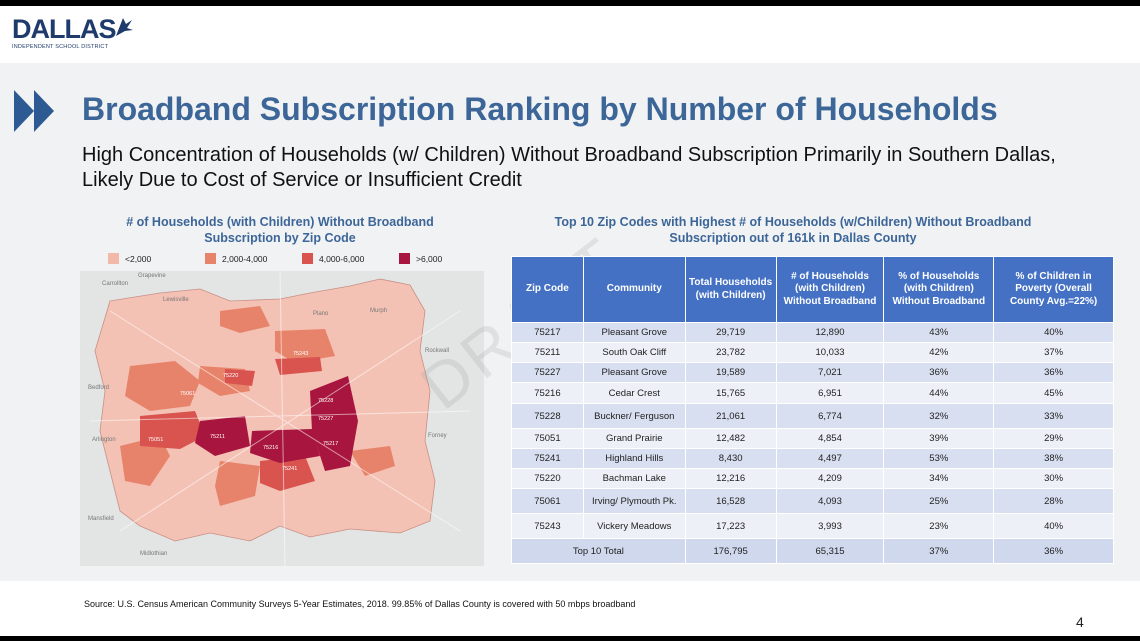 The height and width of the screenshot is (641, 1140). What do you see at coordinates (321, 314) in the screenshot?
I see `place-label: Plano` at bounding box center [321, 314].